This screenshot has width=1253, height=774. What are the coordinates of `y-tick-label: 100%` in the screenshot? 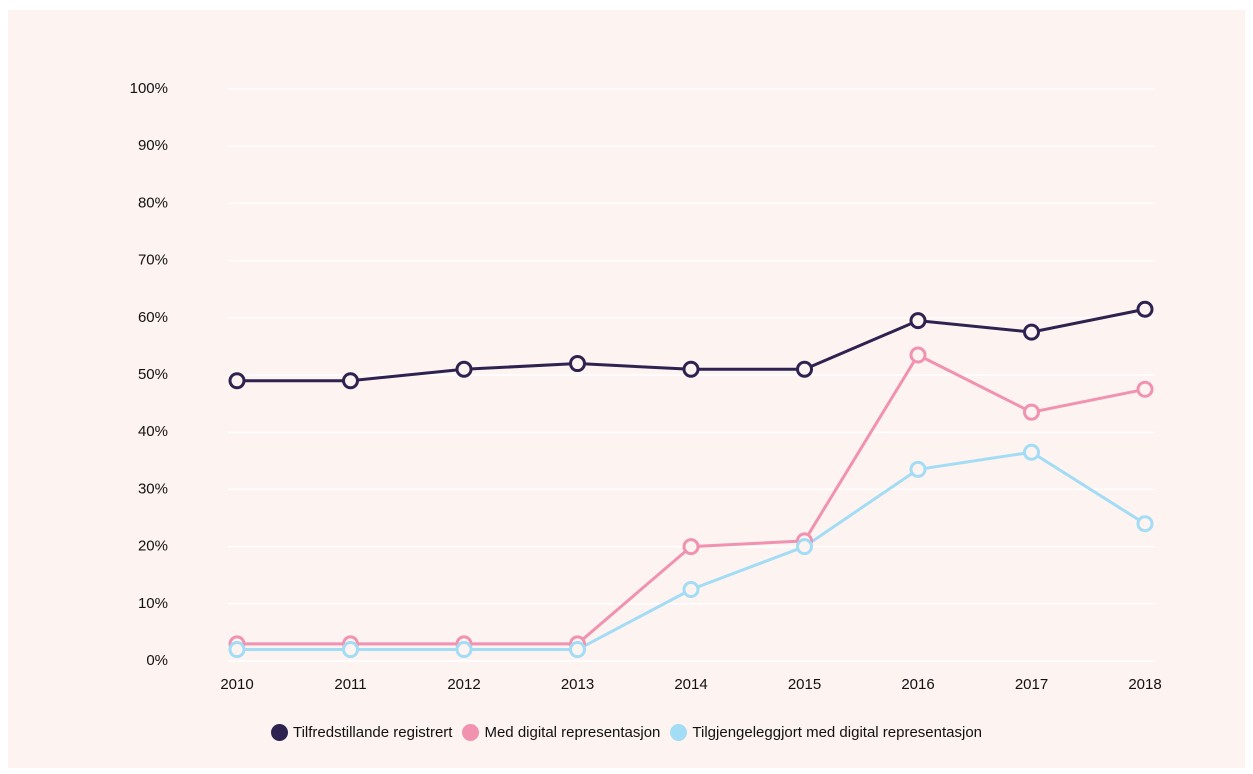 It's located at (149, 88).